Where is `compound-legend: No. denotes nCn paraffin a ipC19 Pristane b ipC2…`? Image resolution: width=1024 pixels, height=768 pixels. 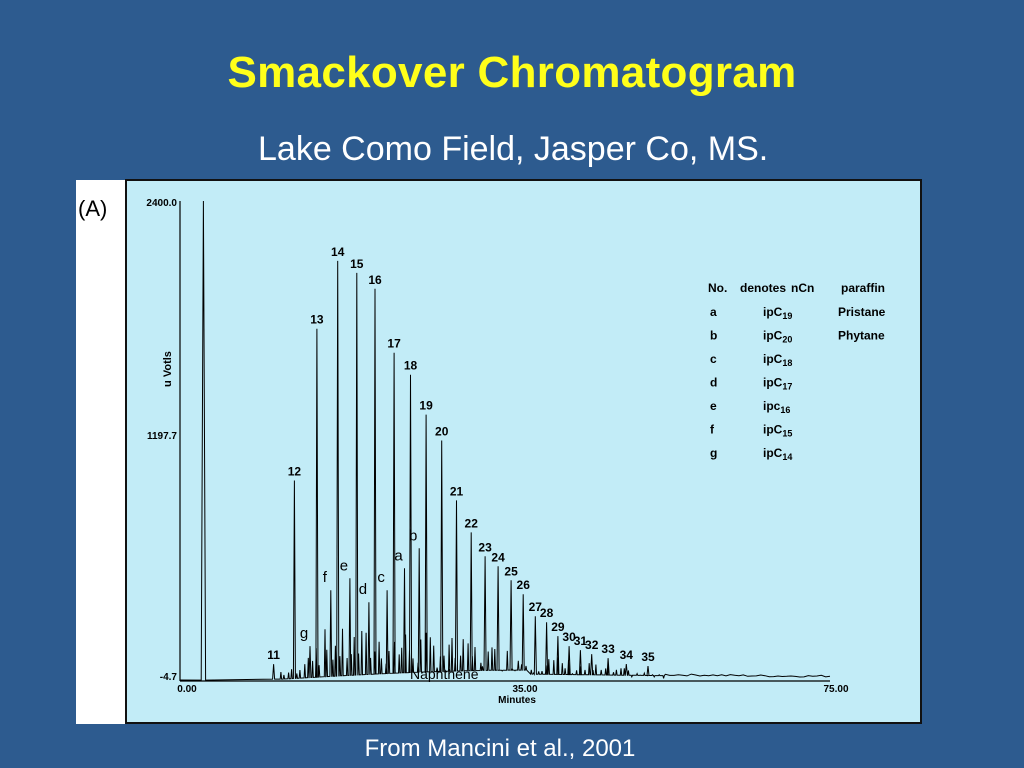 compound-legend: No. denotes nCn paraffin a ipC19 Pristane b ipC2… is located at coordinates (797, 371).